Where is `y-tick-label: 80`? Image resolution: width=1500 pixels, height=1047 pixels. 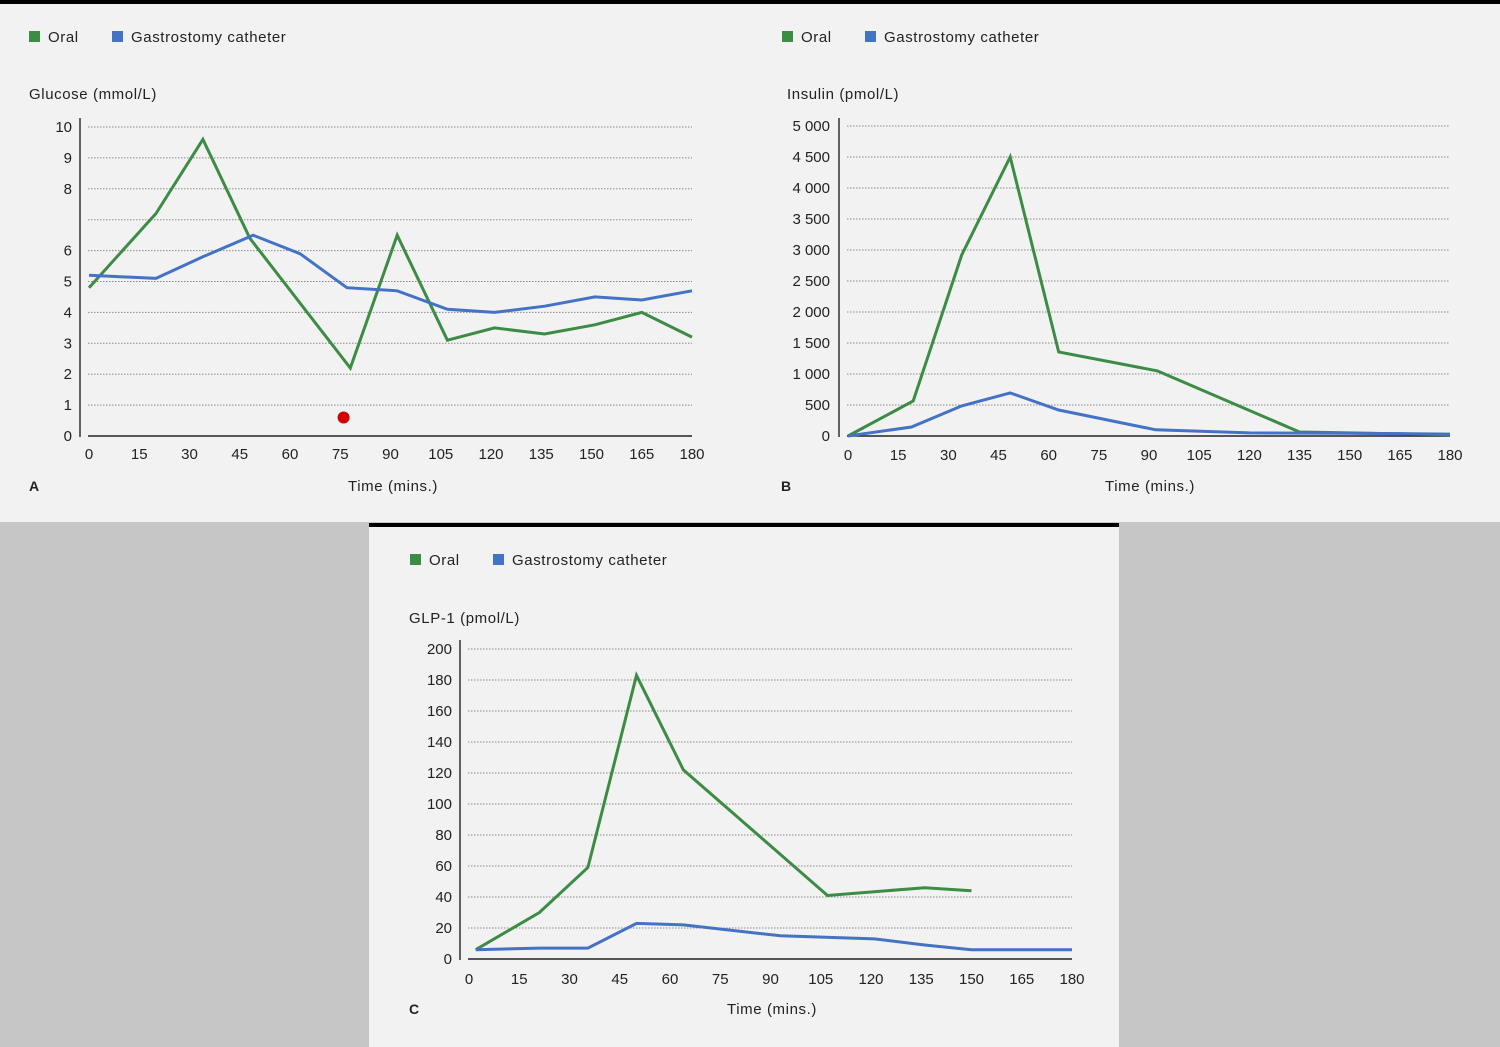
y-tick-label: 80 is located at coordinates (443, 835).